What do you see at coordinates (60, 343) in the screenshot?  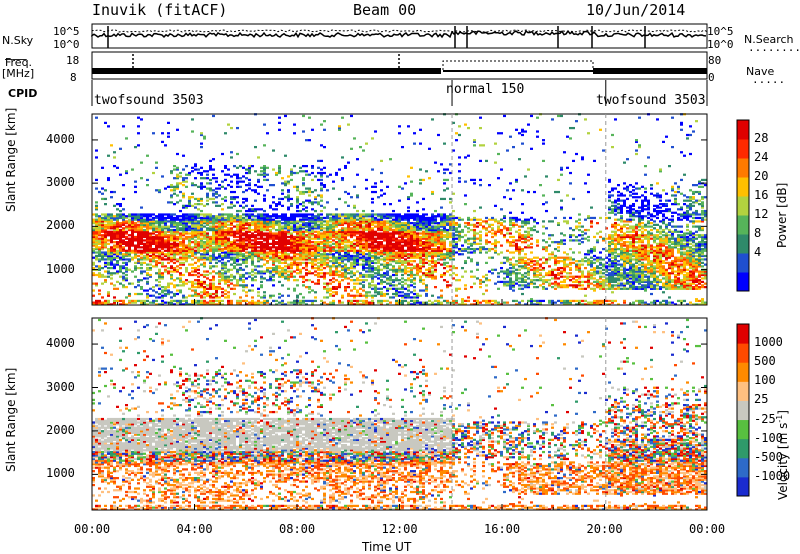 I see `velocity-ytick-label-3: 4000` at bounding box center [60, 343].